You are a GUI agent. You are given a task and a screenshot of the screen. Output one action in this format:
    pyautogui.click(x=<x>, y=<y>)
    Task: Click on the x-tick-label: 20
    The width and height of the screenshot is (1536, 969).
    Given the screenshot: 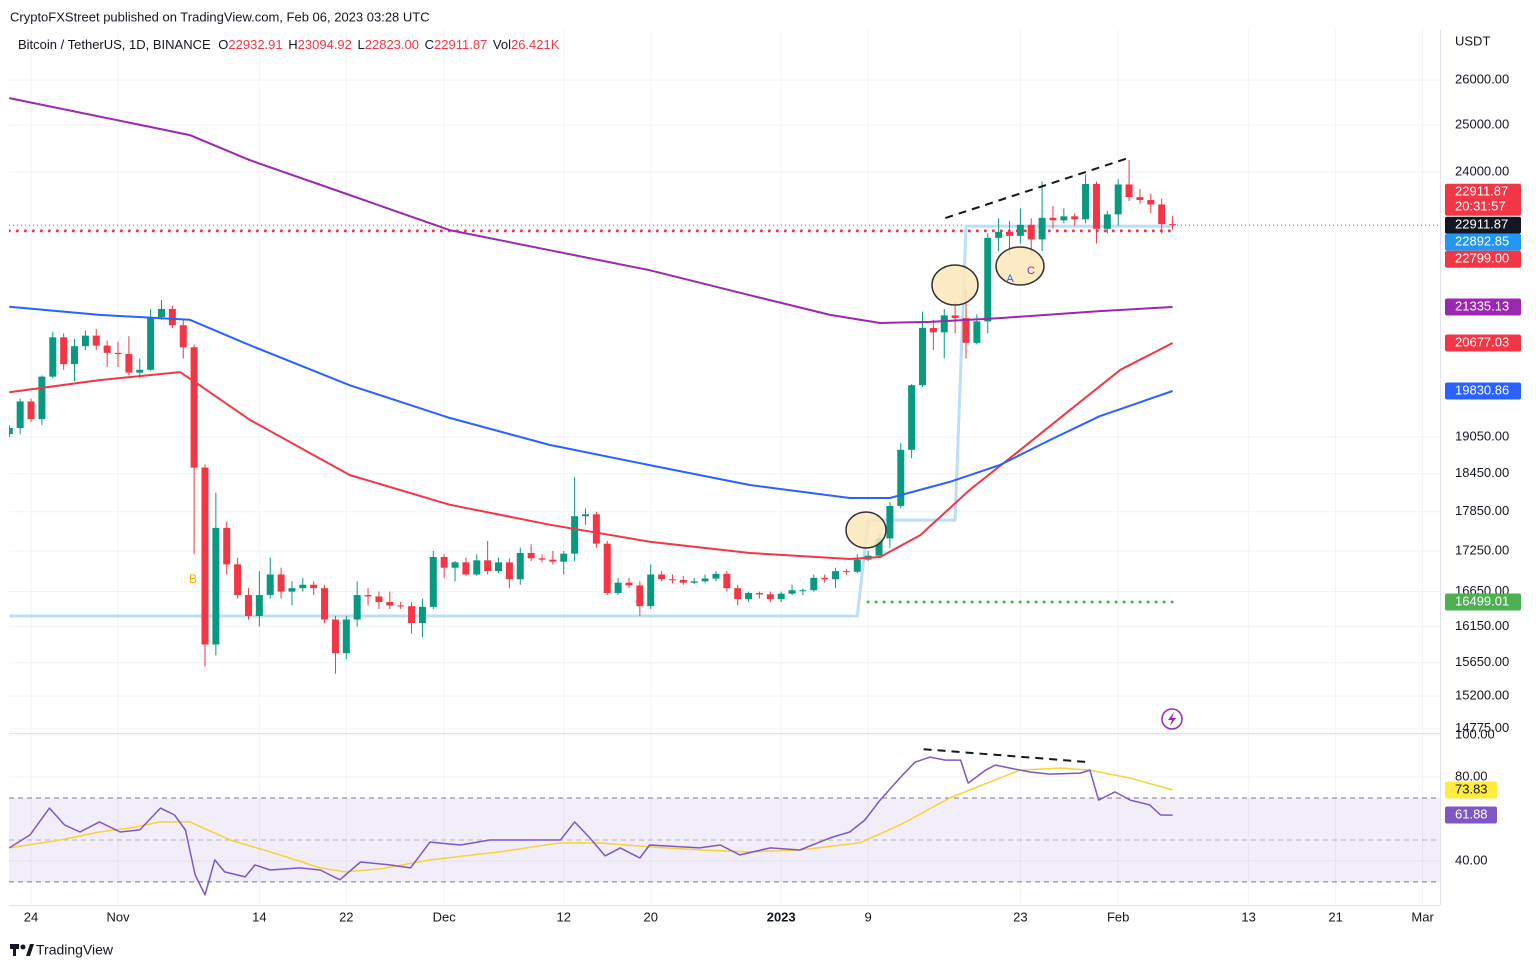 What is the action you would take?
    pyautogui.click(x=650, y=916)
    